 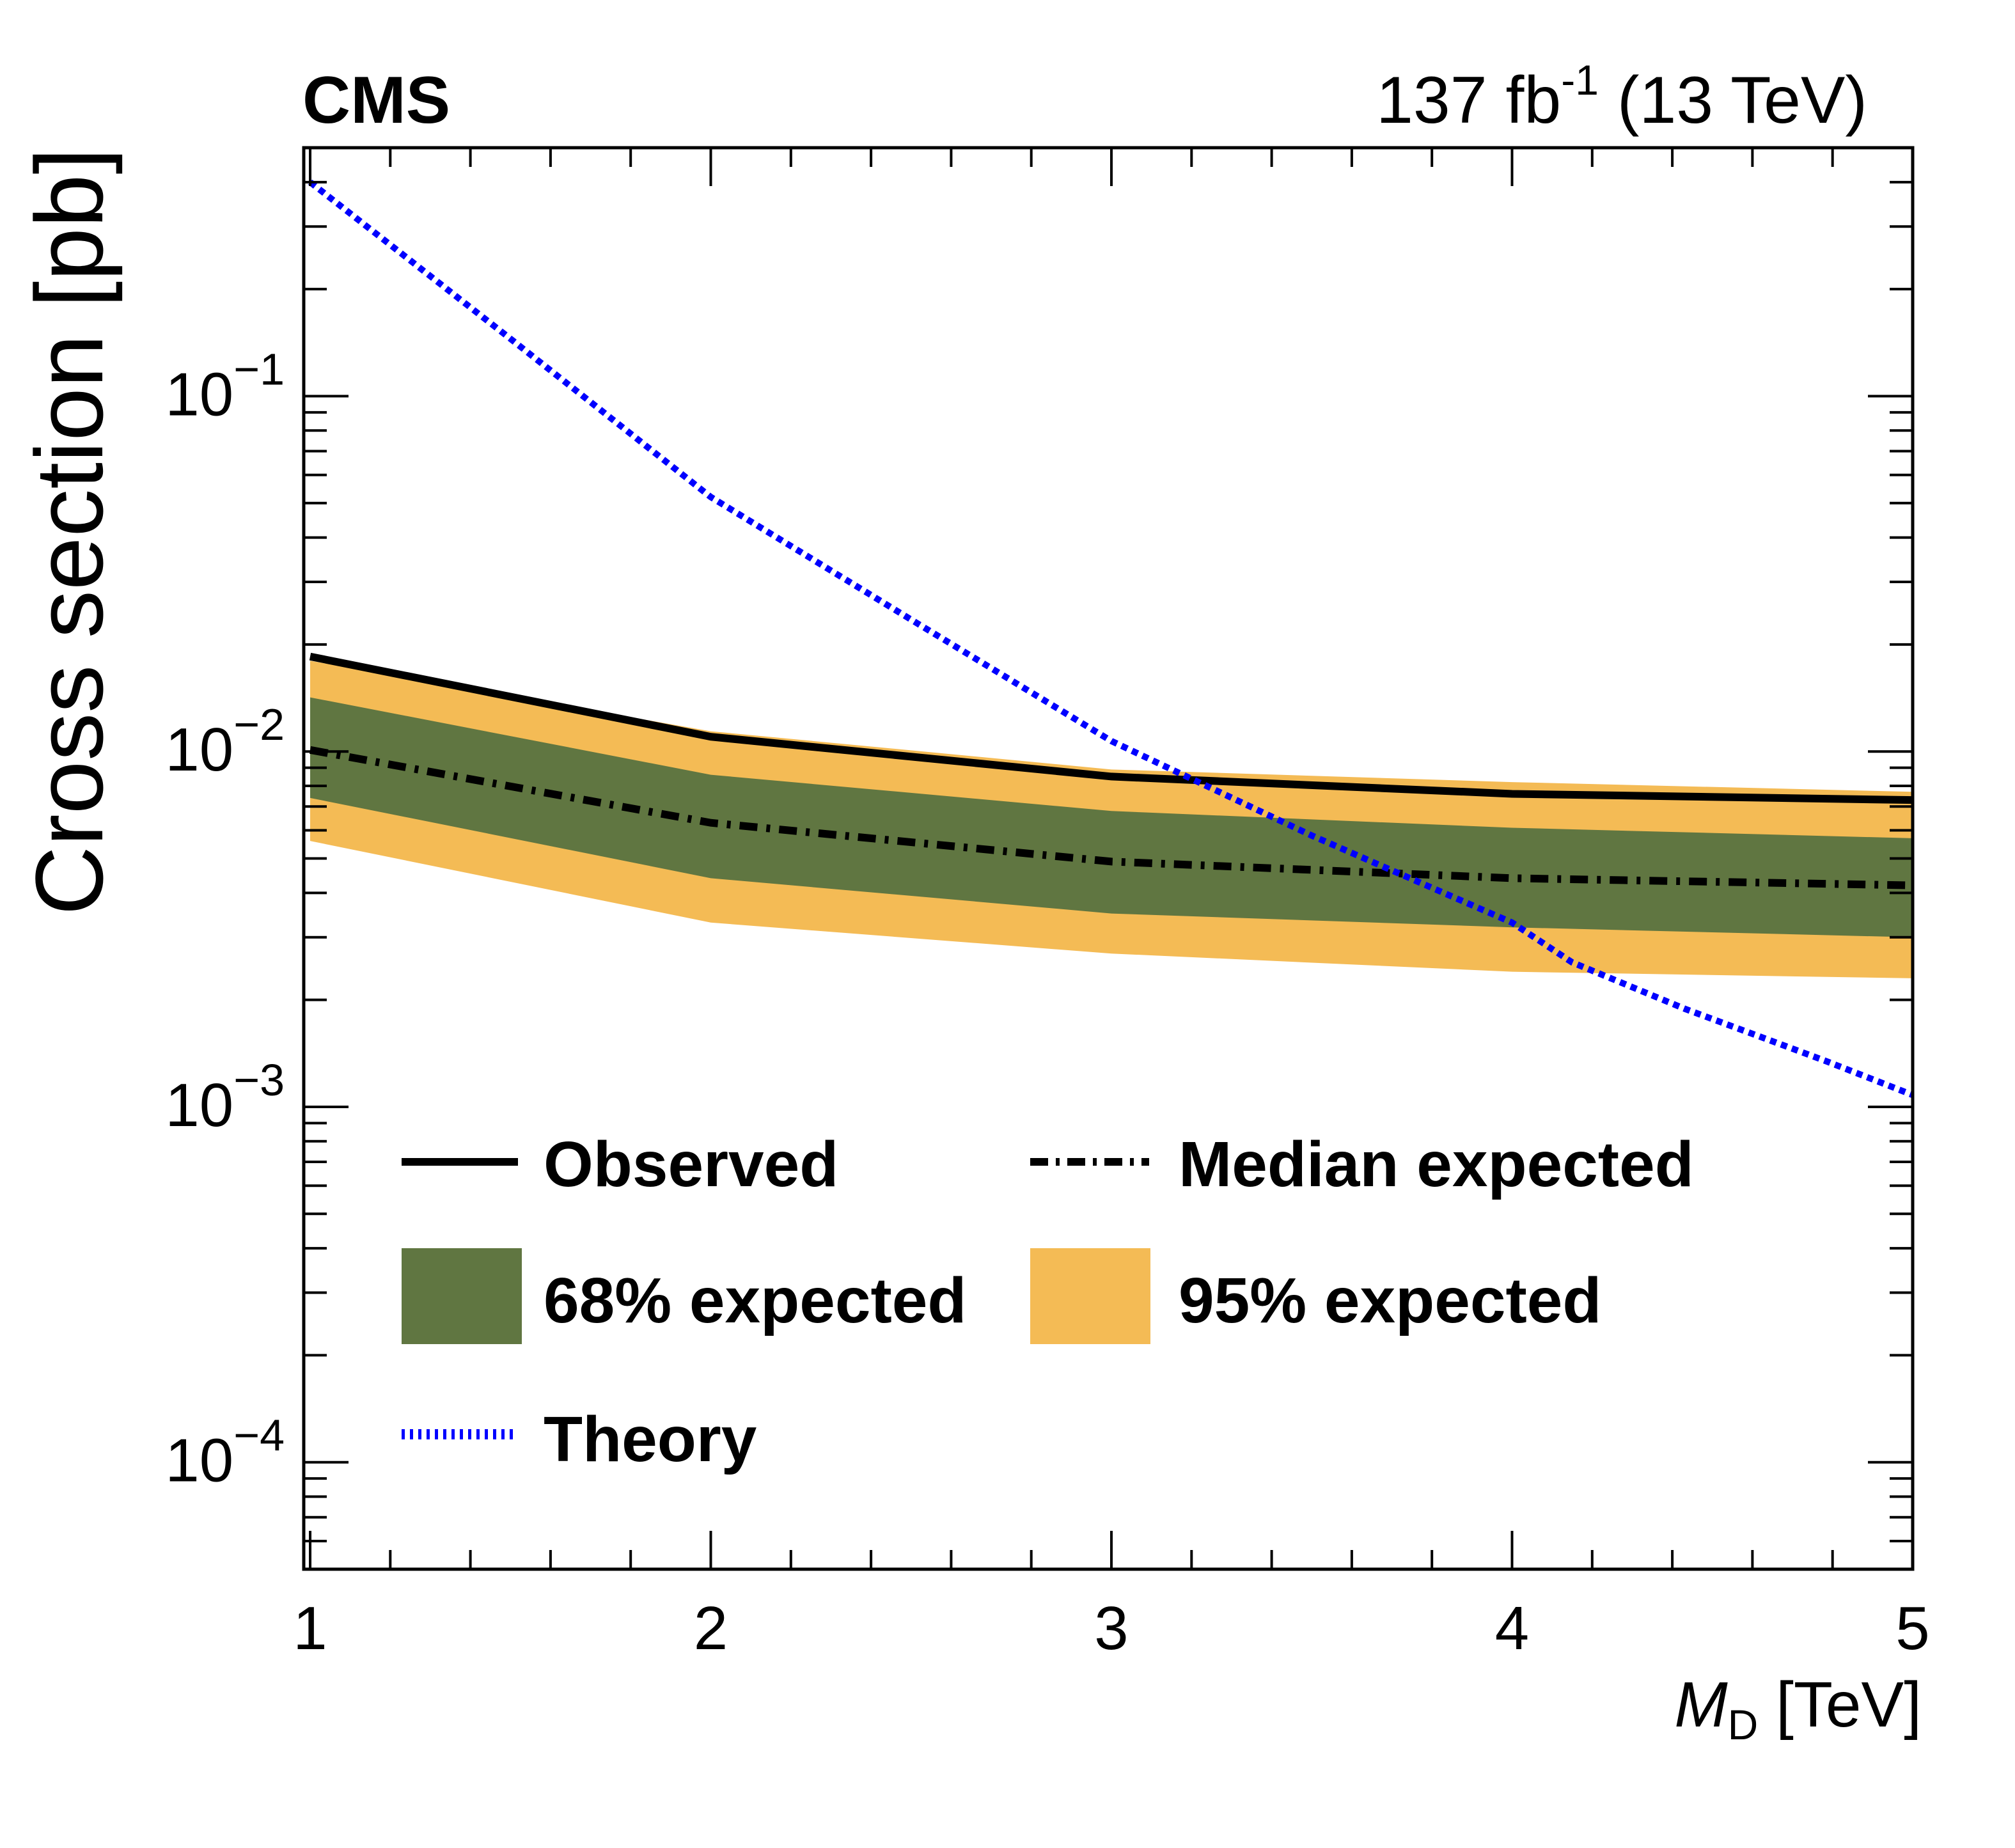 I want to click on lumi-label: 137 fb-1 (13 TeV), so click(x=1621, y=97).